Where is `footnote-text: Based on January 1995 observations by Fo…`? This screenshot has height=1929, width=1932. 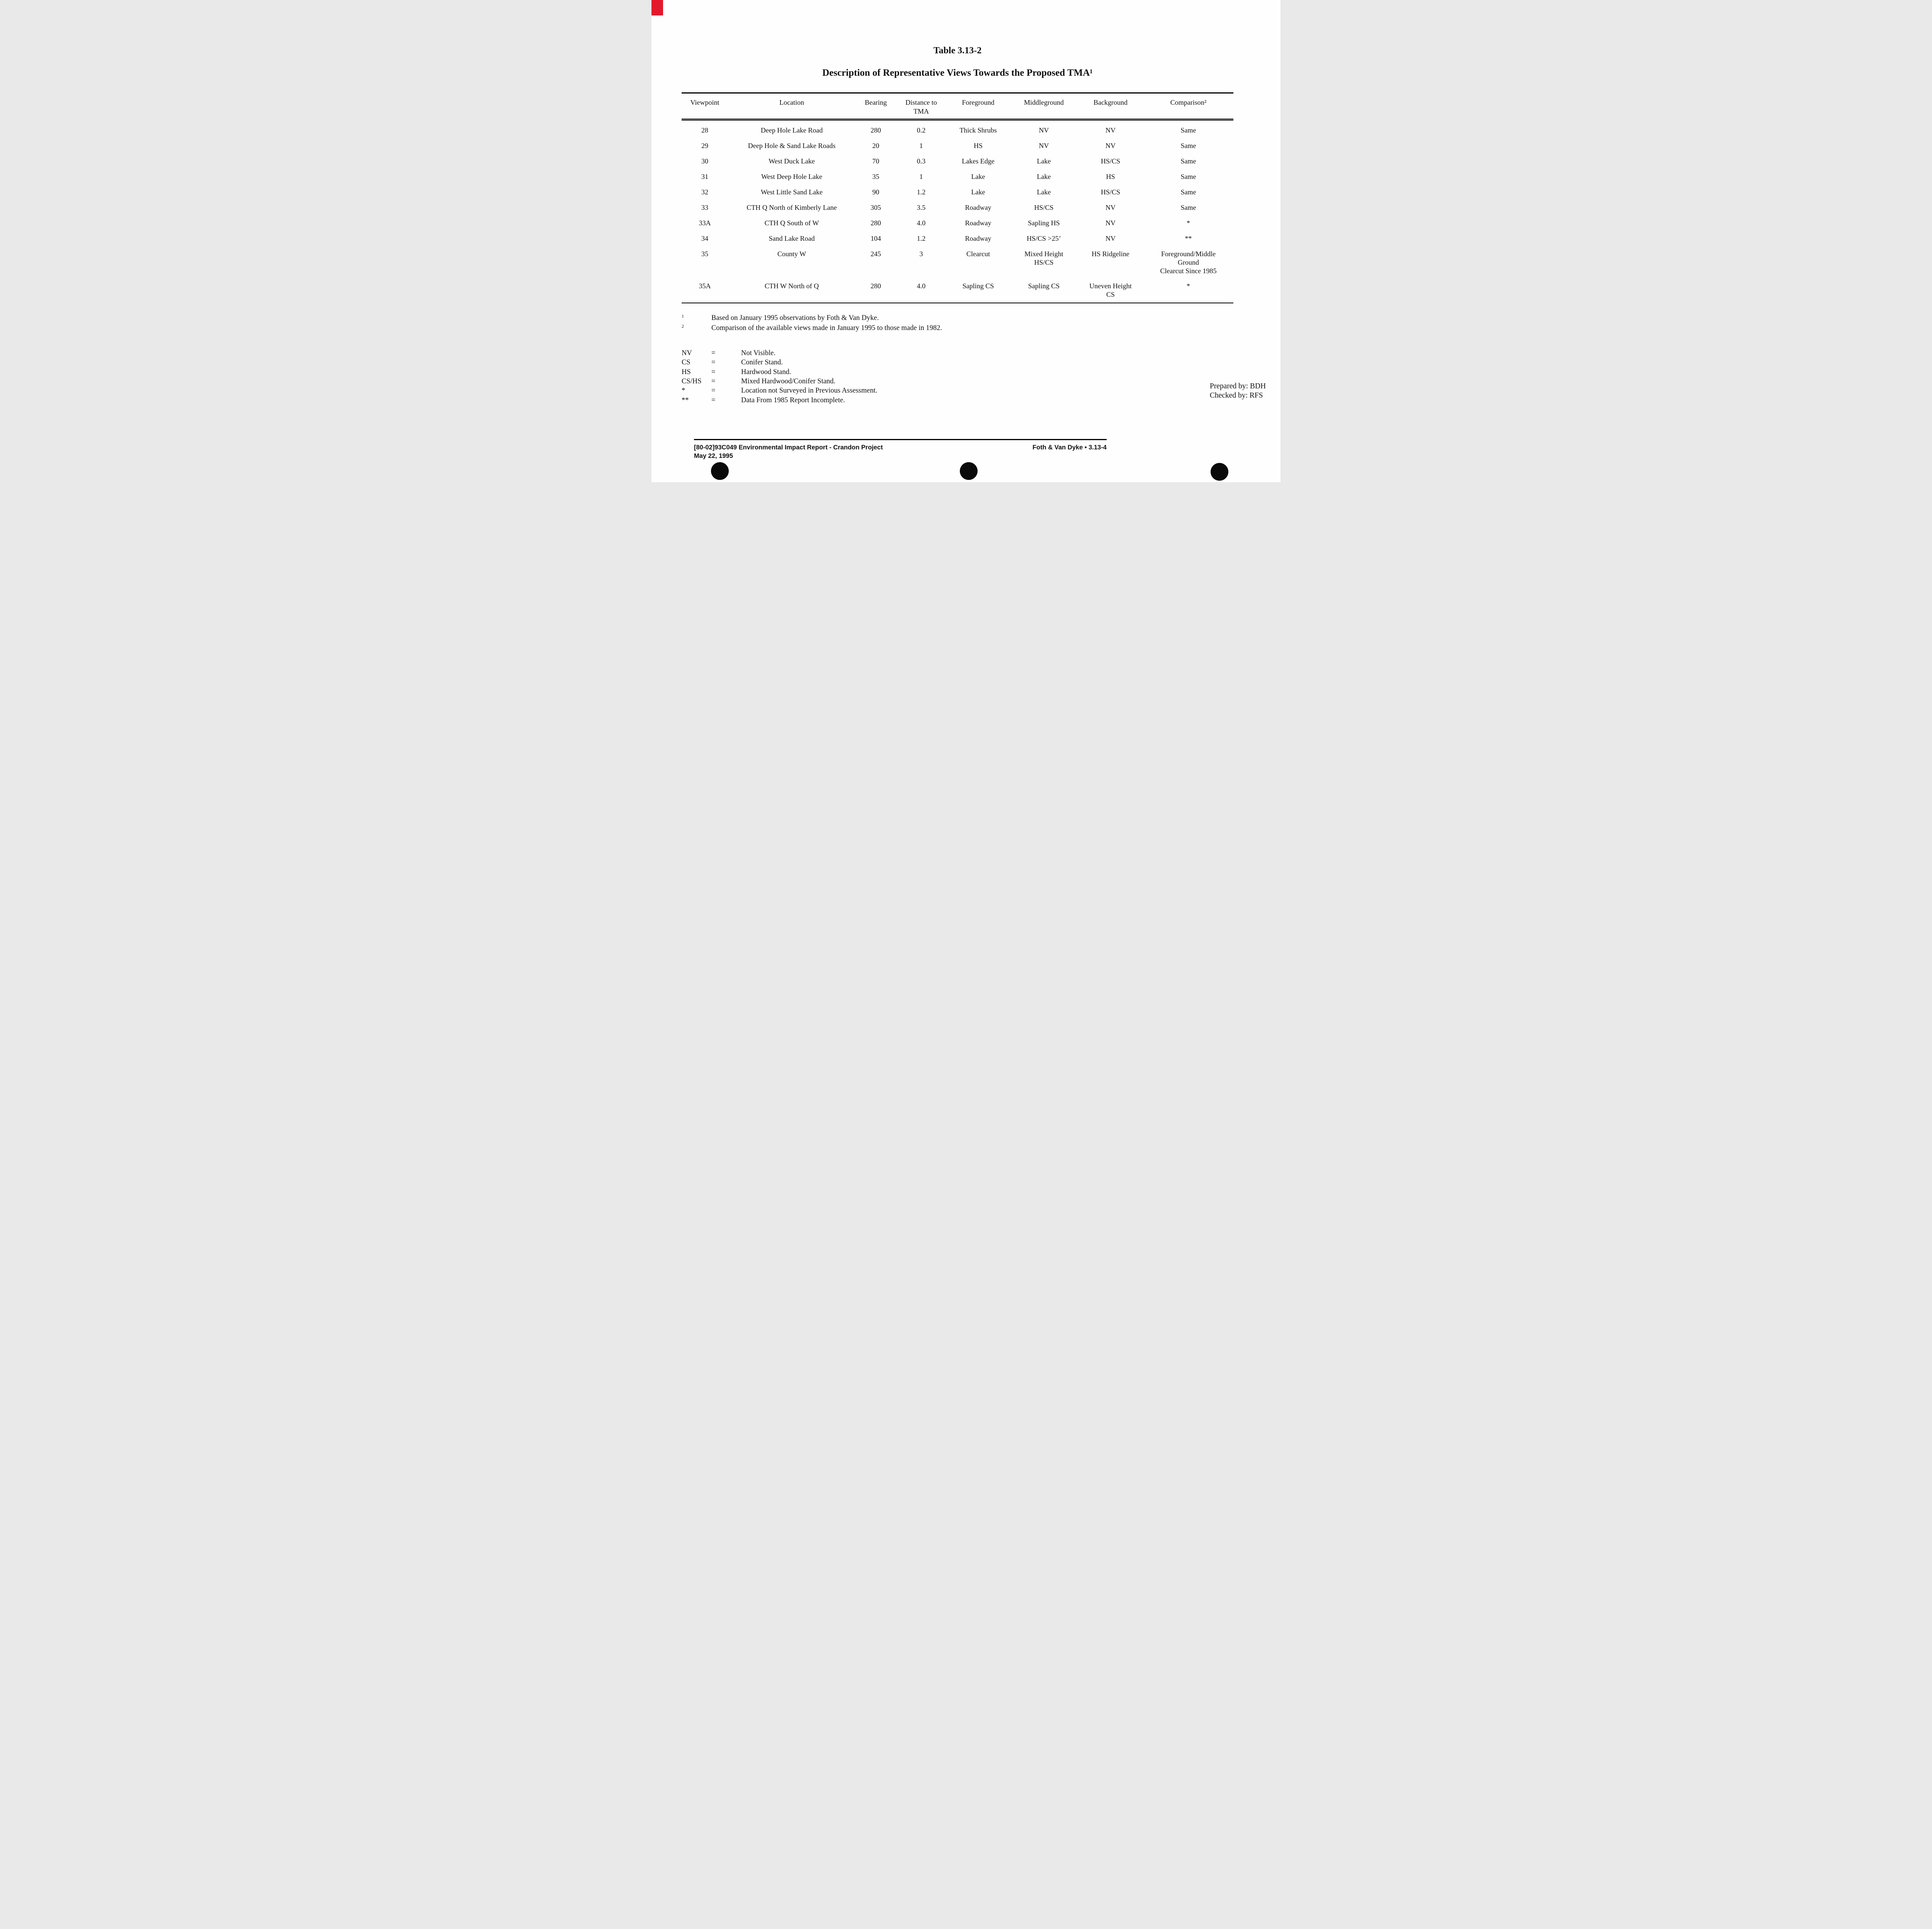 footnote-text: Based on January 1995 observations by Fo… is located at coordinates (795, 318).